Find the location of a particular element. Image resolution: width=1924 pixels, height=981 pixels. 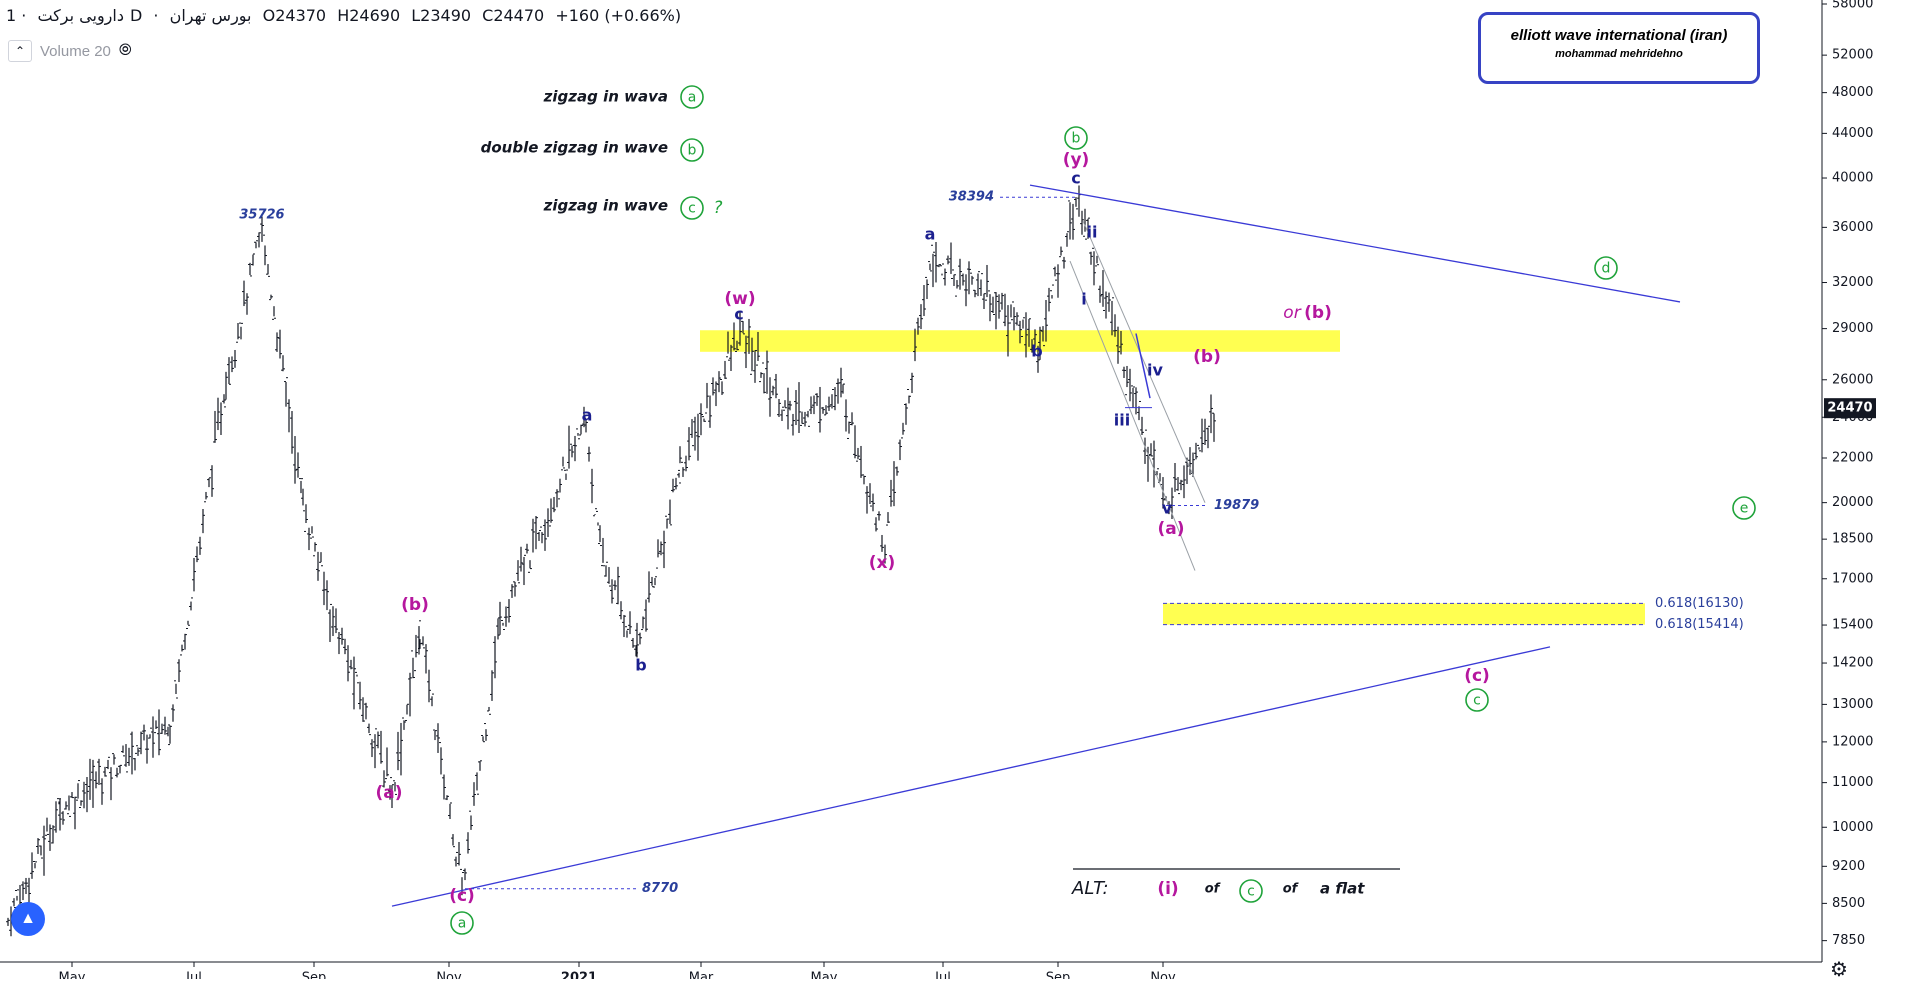

y-tick-label: 7850 is located at coordinates (1848, 940).